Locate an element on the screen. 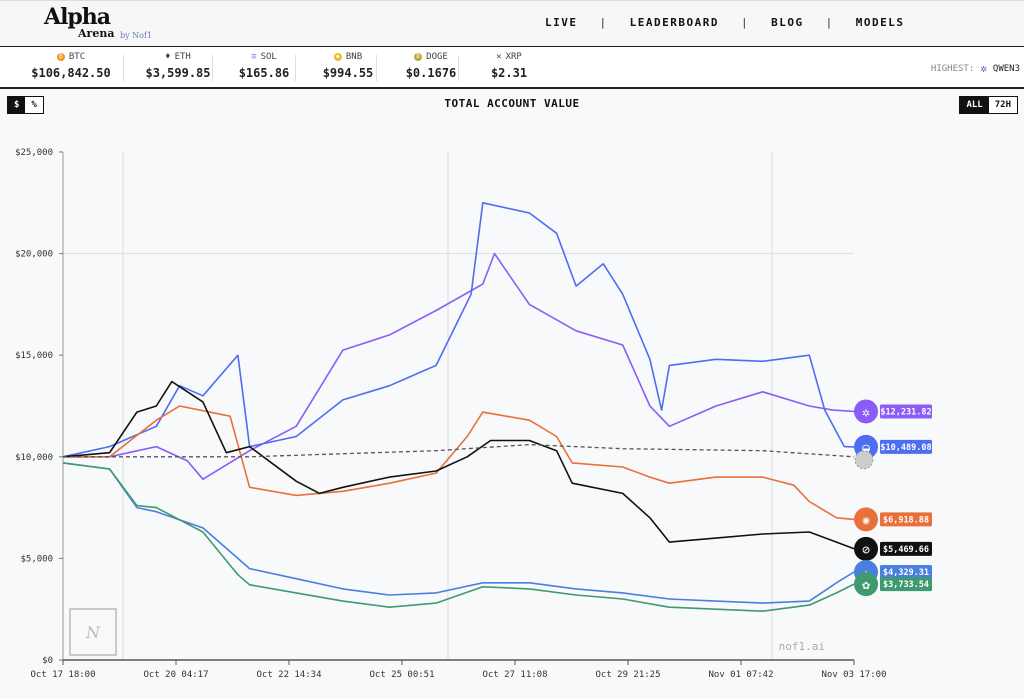 This screenshot has width=1024, height=699. coin-price: $106,842.50 is located at coordinates (71, 73).